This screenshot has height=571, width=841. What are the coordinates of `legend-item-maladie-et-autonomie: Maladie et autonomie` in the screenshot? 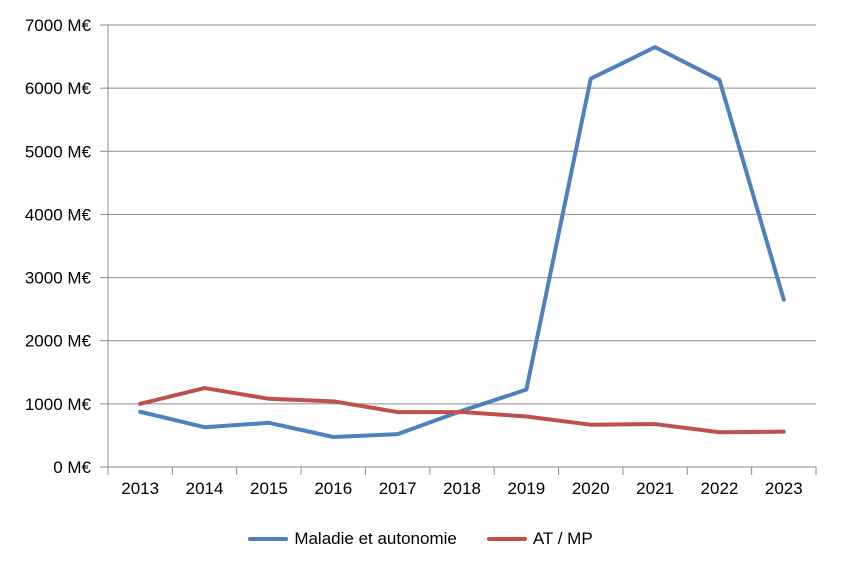 It's located at (352, 539).